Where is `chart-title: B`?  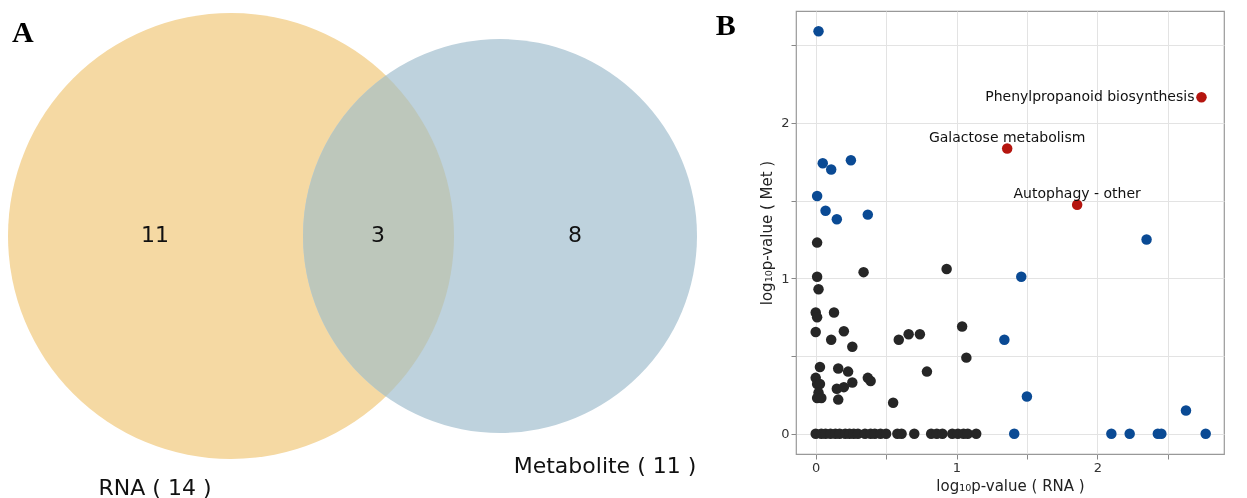
chart-title: B is located at coordinates (725, 24).